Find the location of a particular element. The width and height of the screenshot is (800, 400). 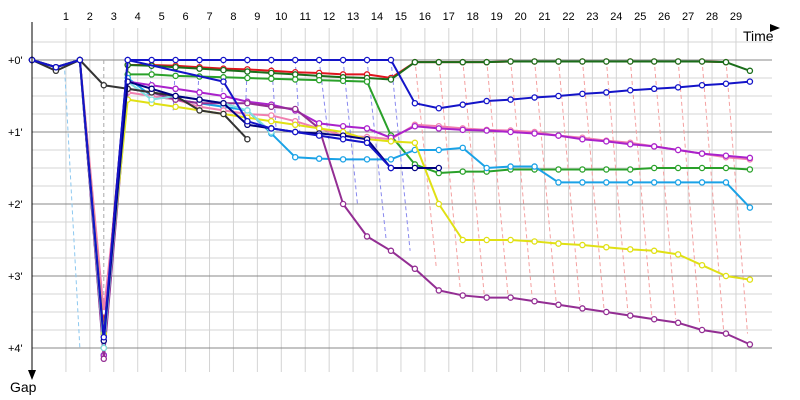

x-axis-arrow-icon is located at coordinates (775, 28).